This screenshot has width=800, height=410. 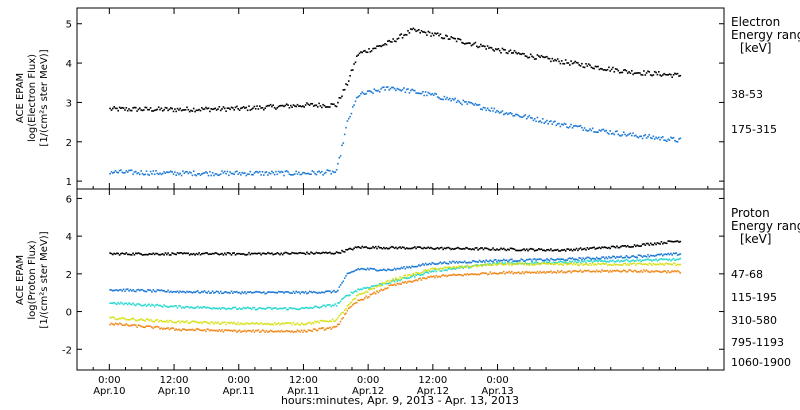 What do you see at coordinates (754, 297) in the screenshot?
I see `proton-legend-115-195: 115-195` at bounding box center [754, 297].